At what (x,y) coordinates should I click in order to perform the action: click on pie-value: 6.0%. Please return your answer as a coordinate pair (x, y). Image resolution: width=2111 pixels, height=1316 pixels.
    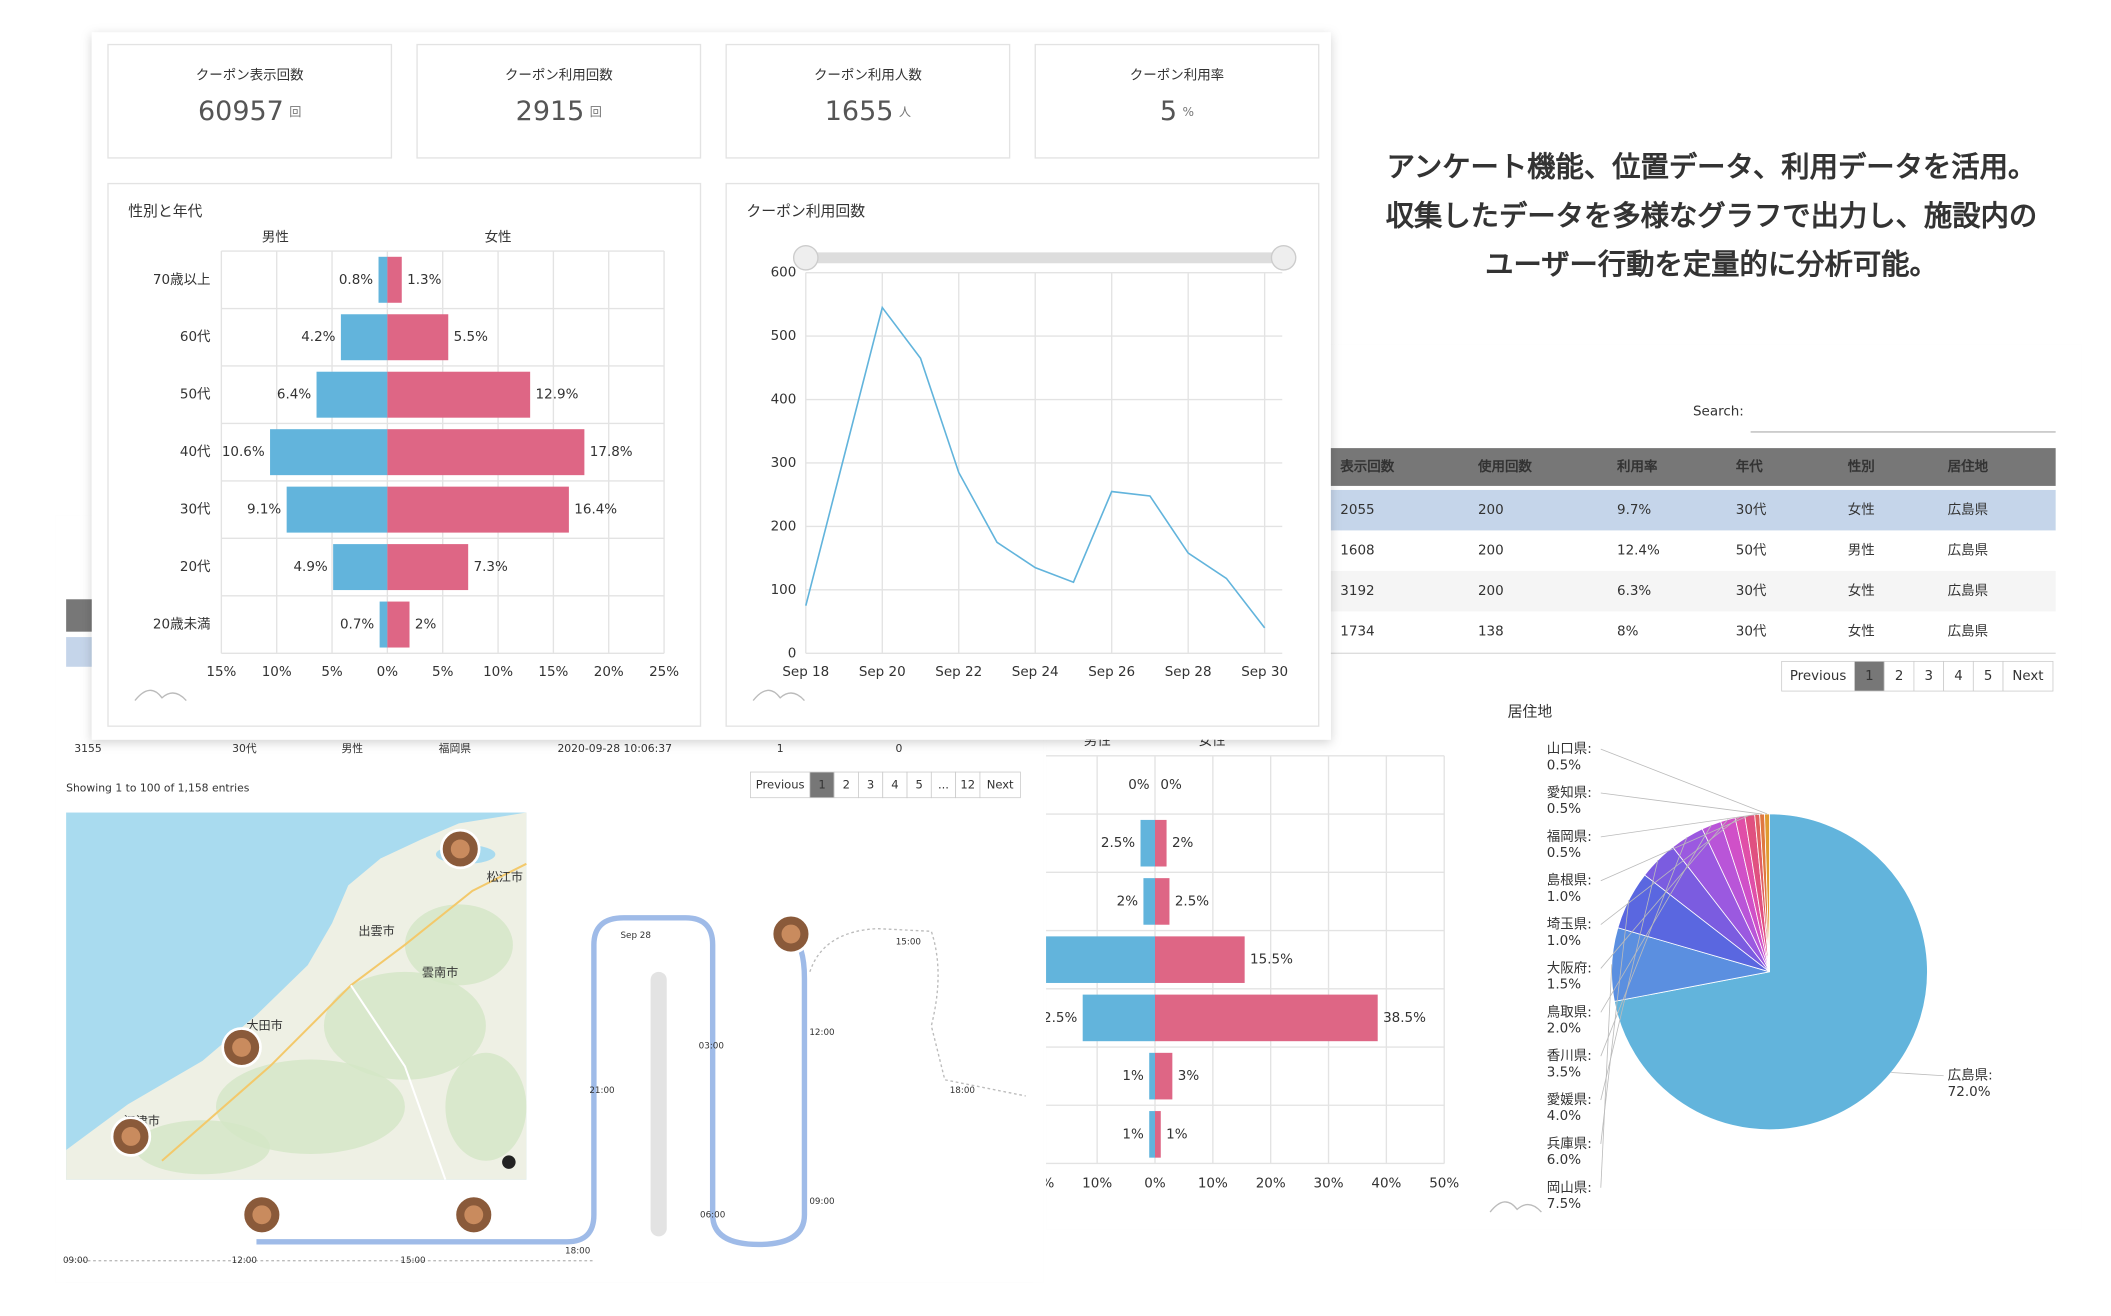
    Looking at the image, I should click on (1564, 1160).